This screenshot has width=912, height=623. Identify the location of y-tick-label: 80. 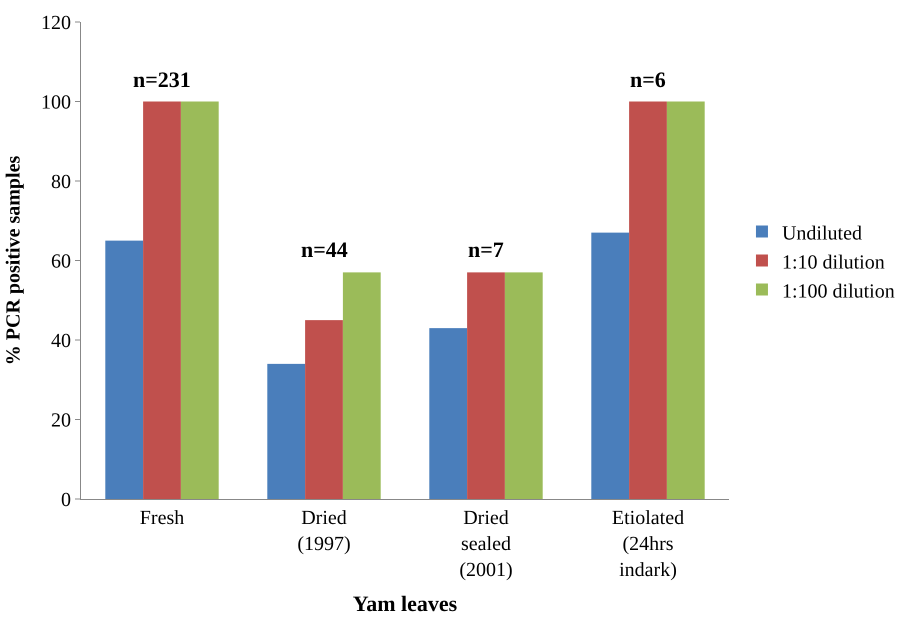
(61, 182).